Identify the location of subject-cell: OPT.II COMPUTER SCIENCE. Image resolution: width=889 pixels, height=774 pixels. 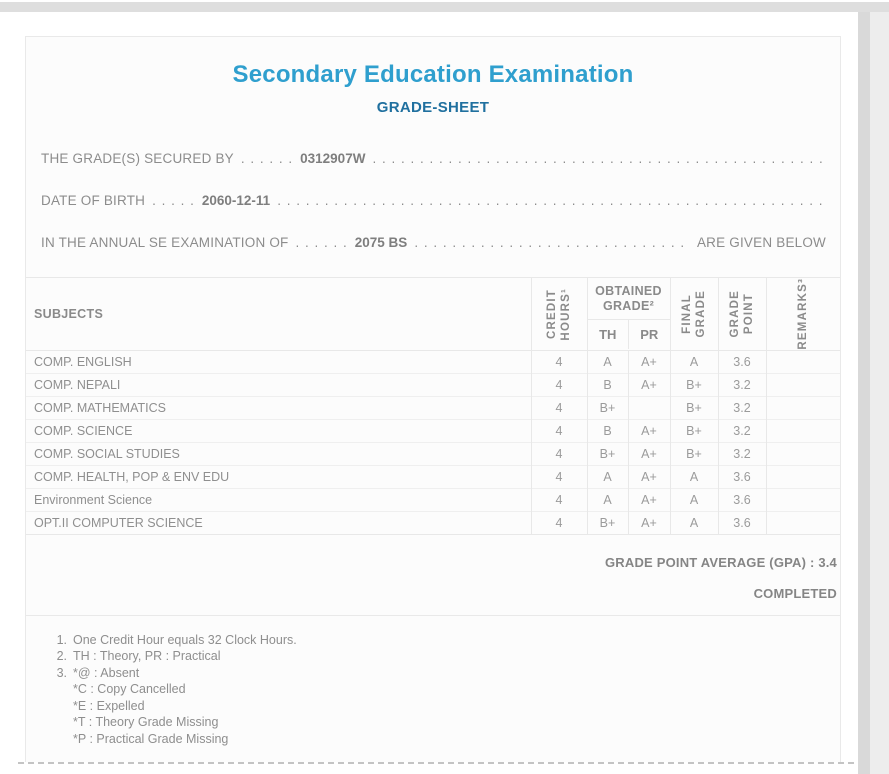
(278, 522).